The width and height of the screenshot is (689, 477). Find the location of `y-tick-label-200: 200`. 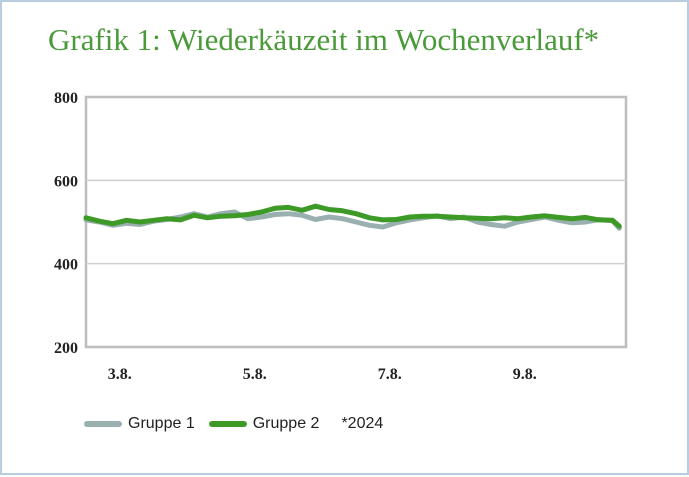

y-tick-label-200: 200 is located at coordinates (66, 348).